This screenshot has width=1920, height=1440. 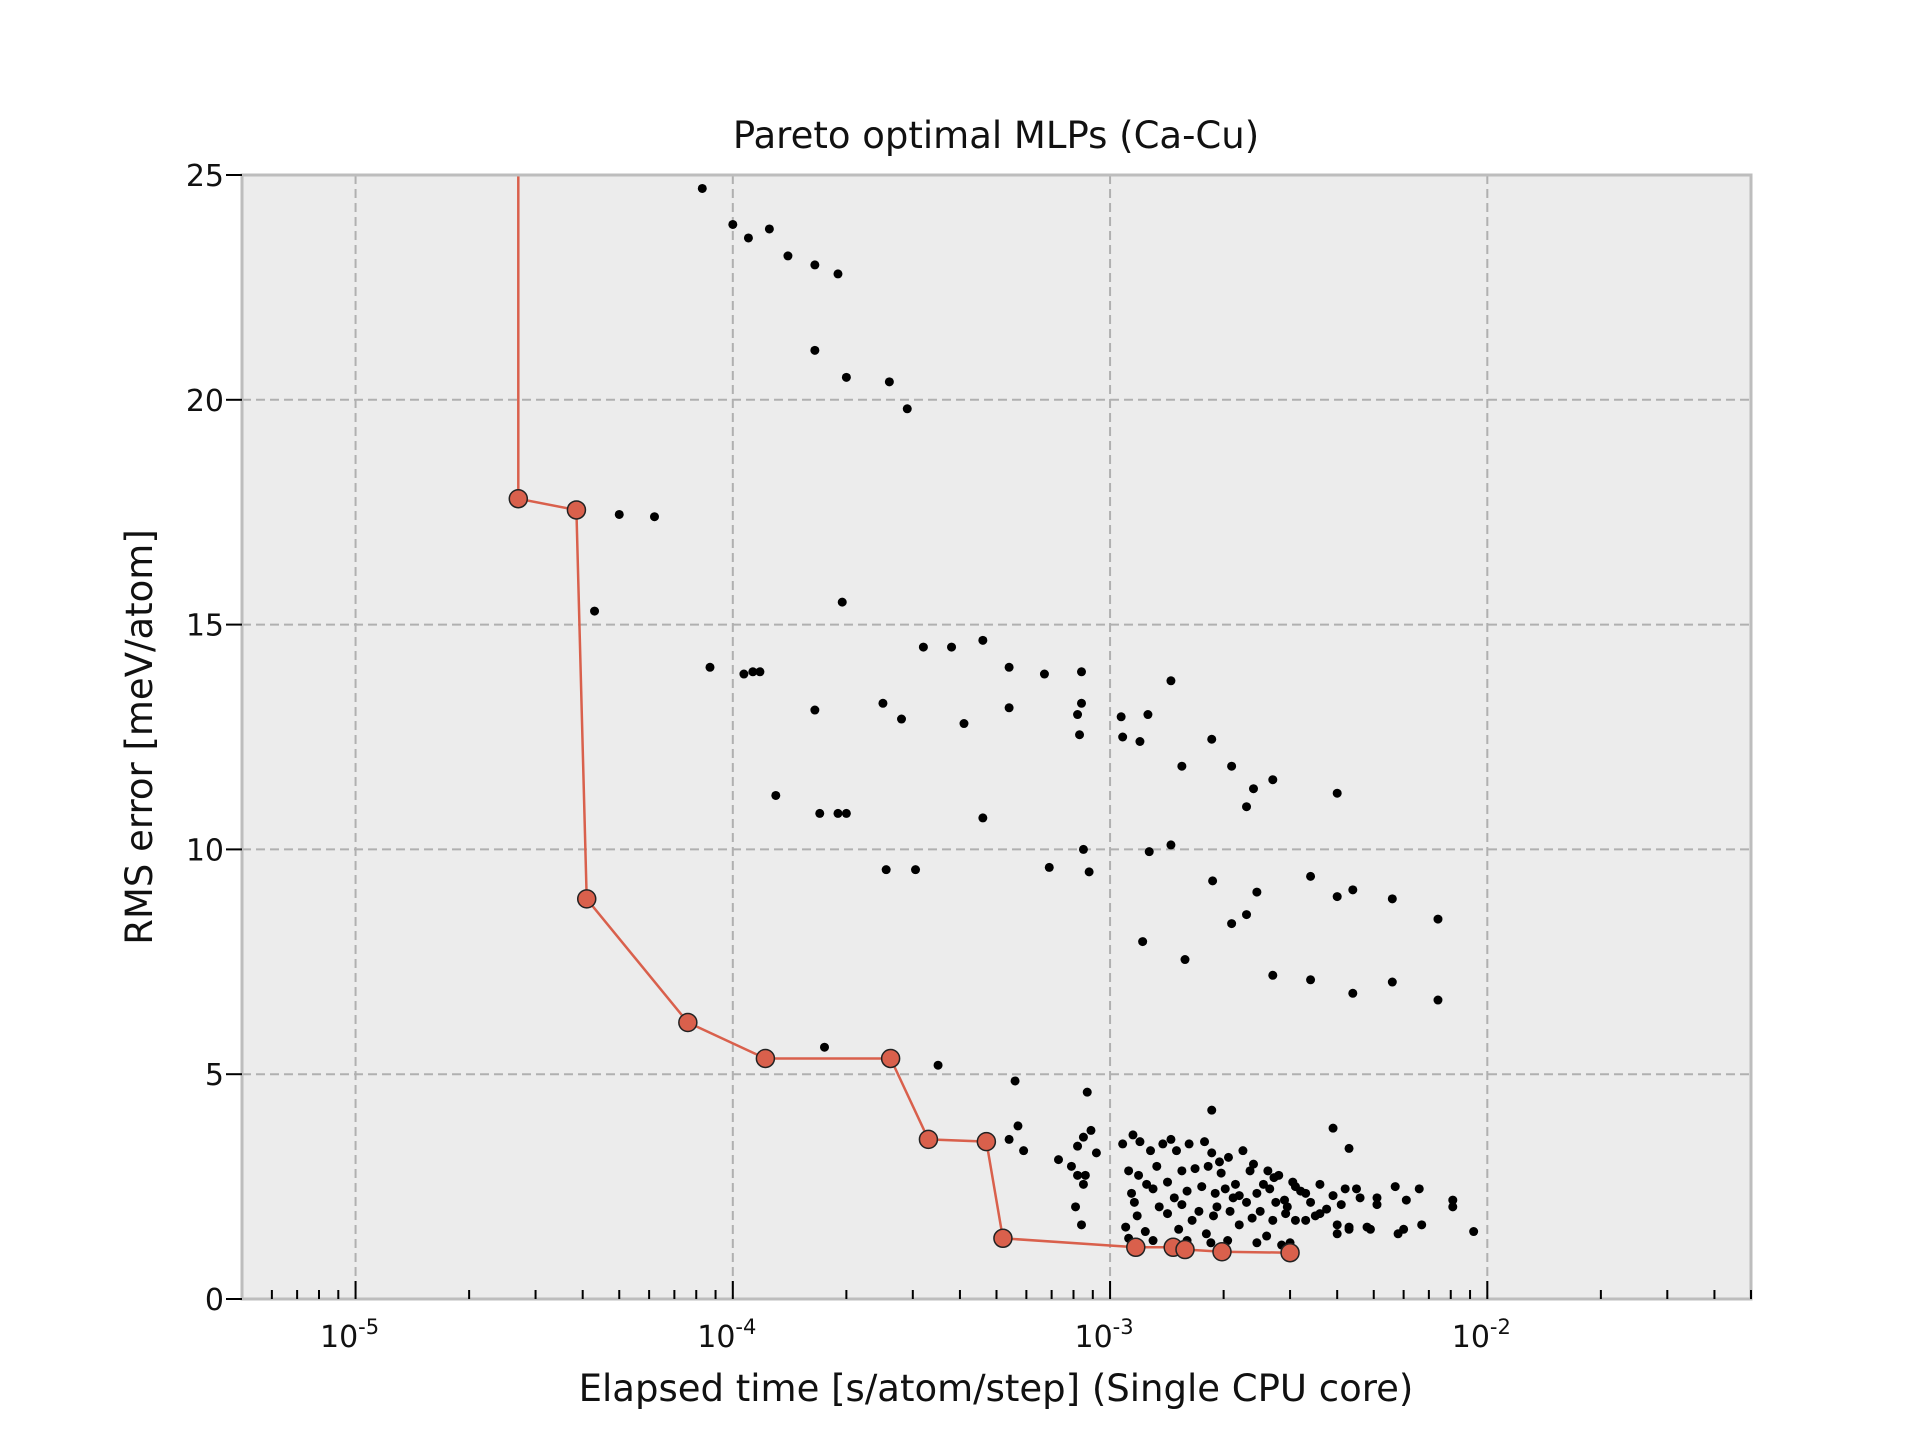 What do you see at coordinates (996, 135) in the screenshot?
I see `chart-title: Pareto optimal MLPs (Ca-Cu)` at bounding box center [996, 135].